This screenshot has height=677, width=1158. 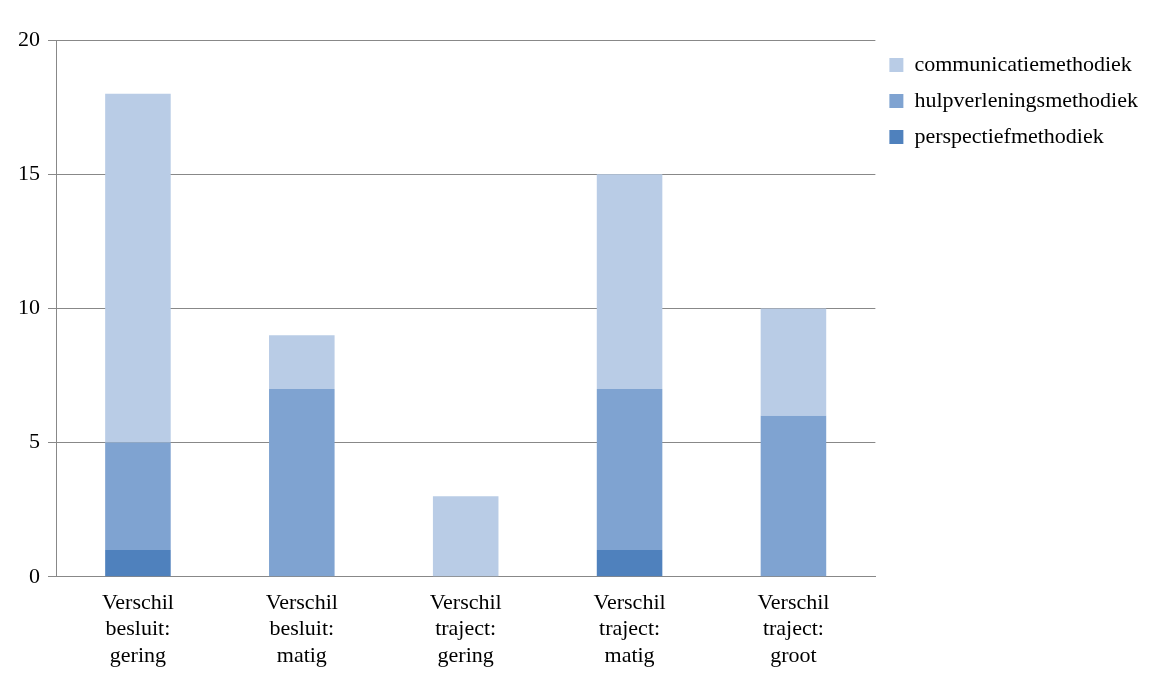 What do you see at coordinates (1026, 99) in the screenshot?
I see `legend-label: hulpverleningsmethodiek` at bounding box center [1026, 99].